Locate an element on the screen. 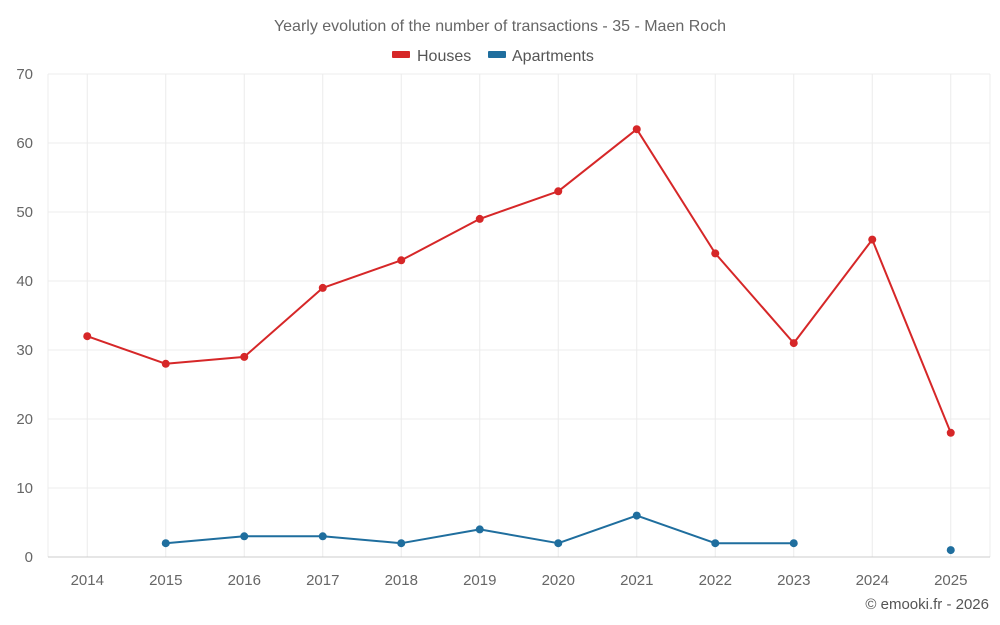  houses-point-2016 is located at coordinates (244, 356).